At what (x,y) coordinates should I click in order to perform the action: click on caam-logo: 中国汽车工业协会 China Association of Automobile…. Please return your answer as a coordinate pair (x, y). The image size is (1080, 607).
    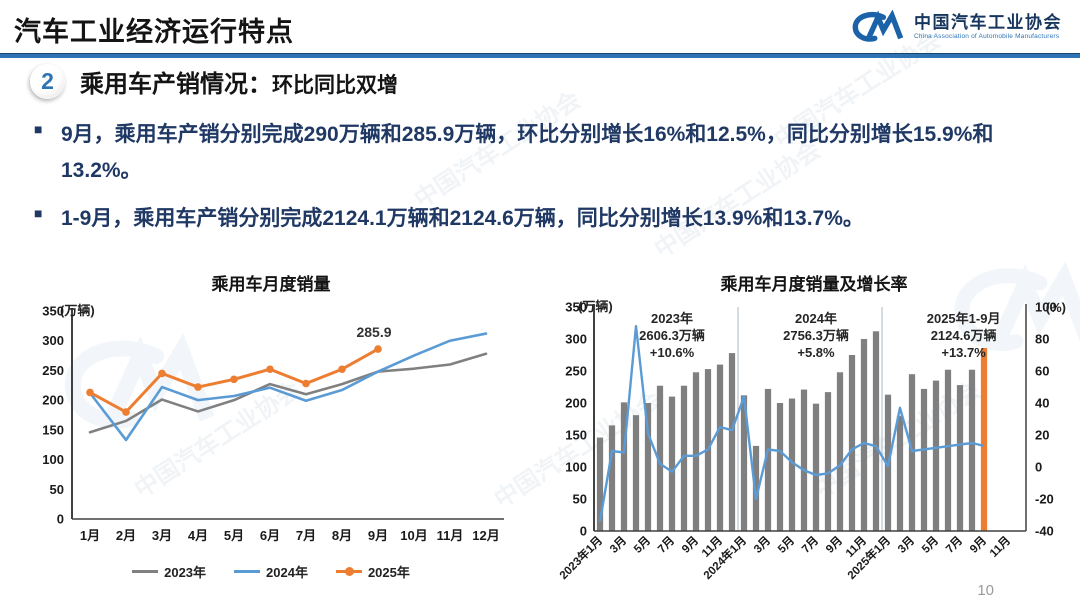
    Looking at the image, I should click on (956, 27).